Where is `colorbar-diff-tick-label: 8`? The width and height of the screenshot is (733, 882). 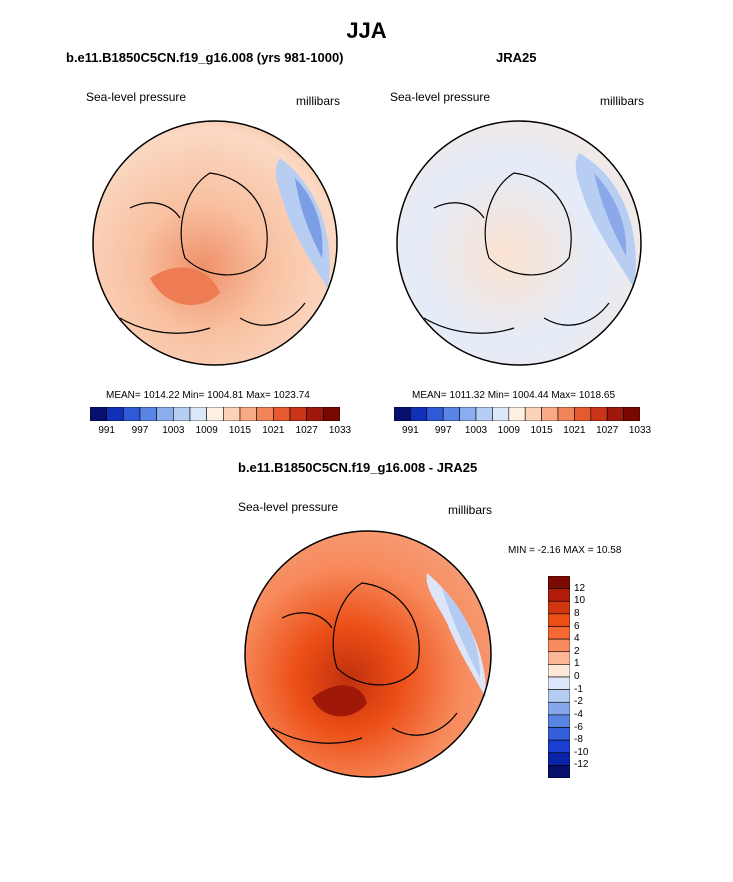 colorbar-diff-tick-label: 8 is located at coordinates (577, 613).